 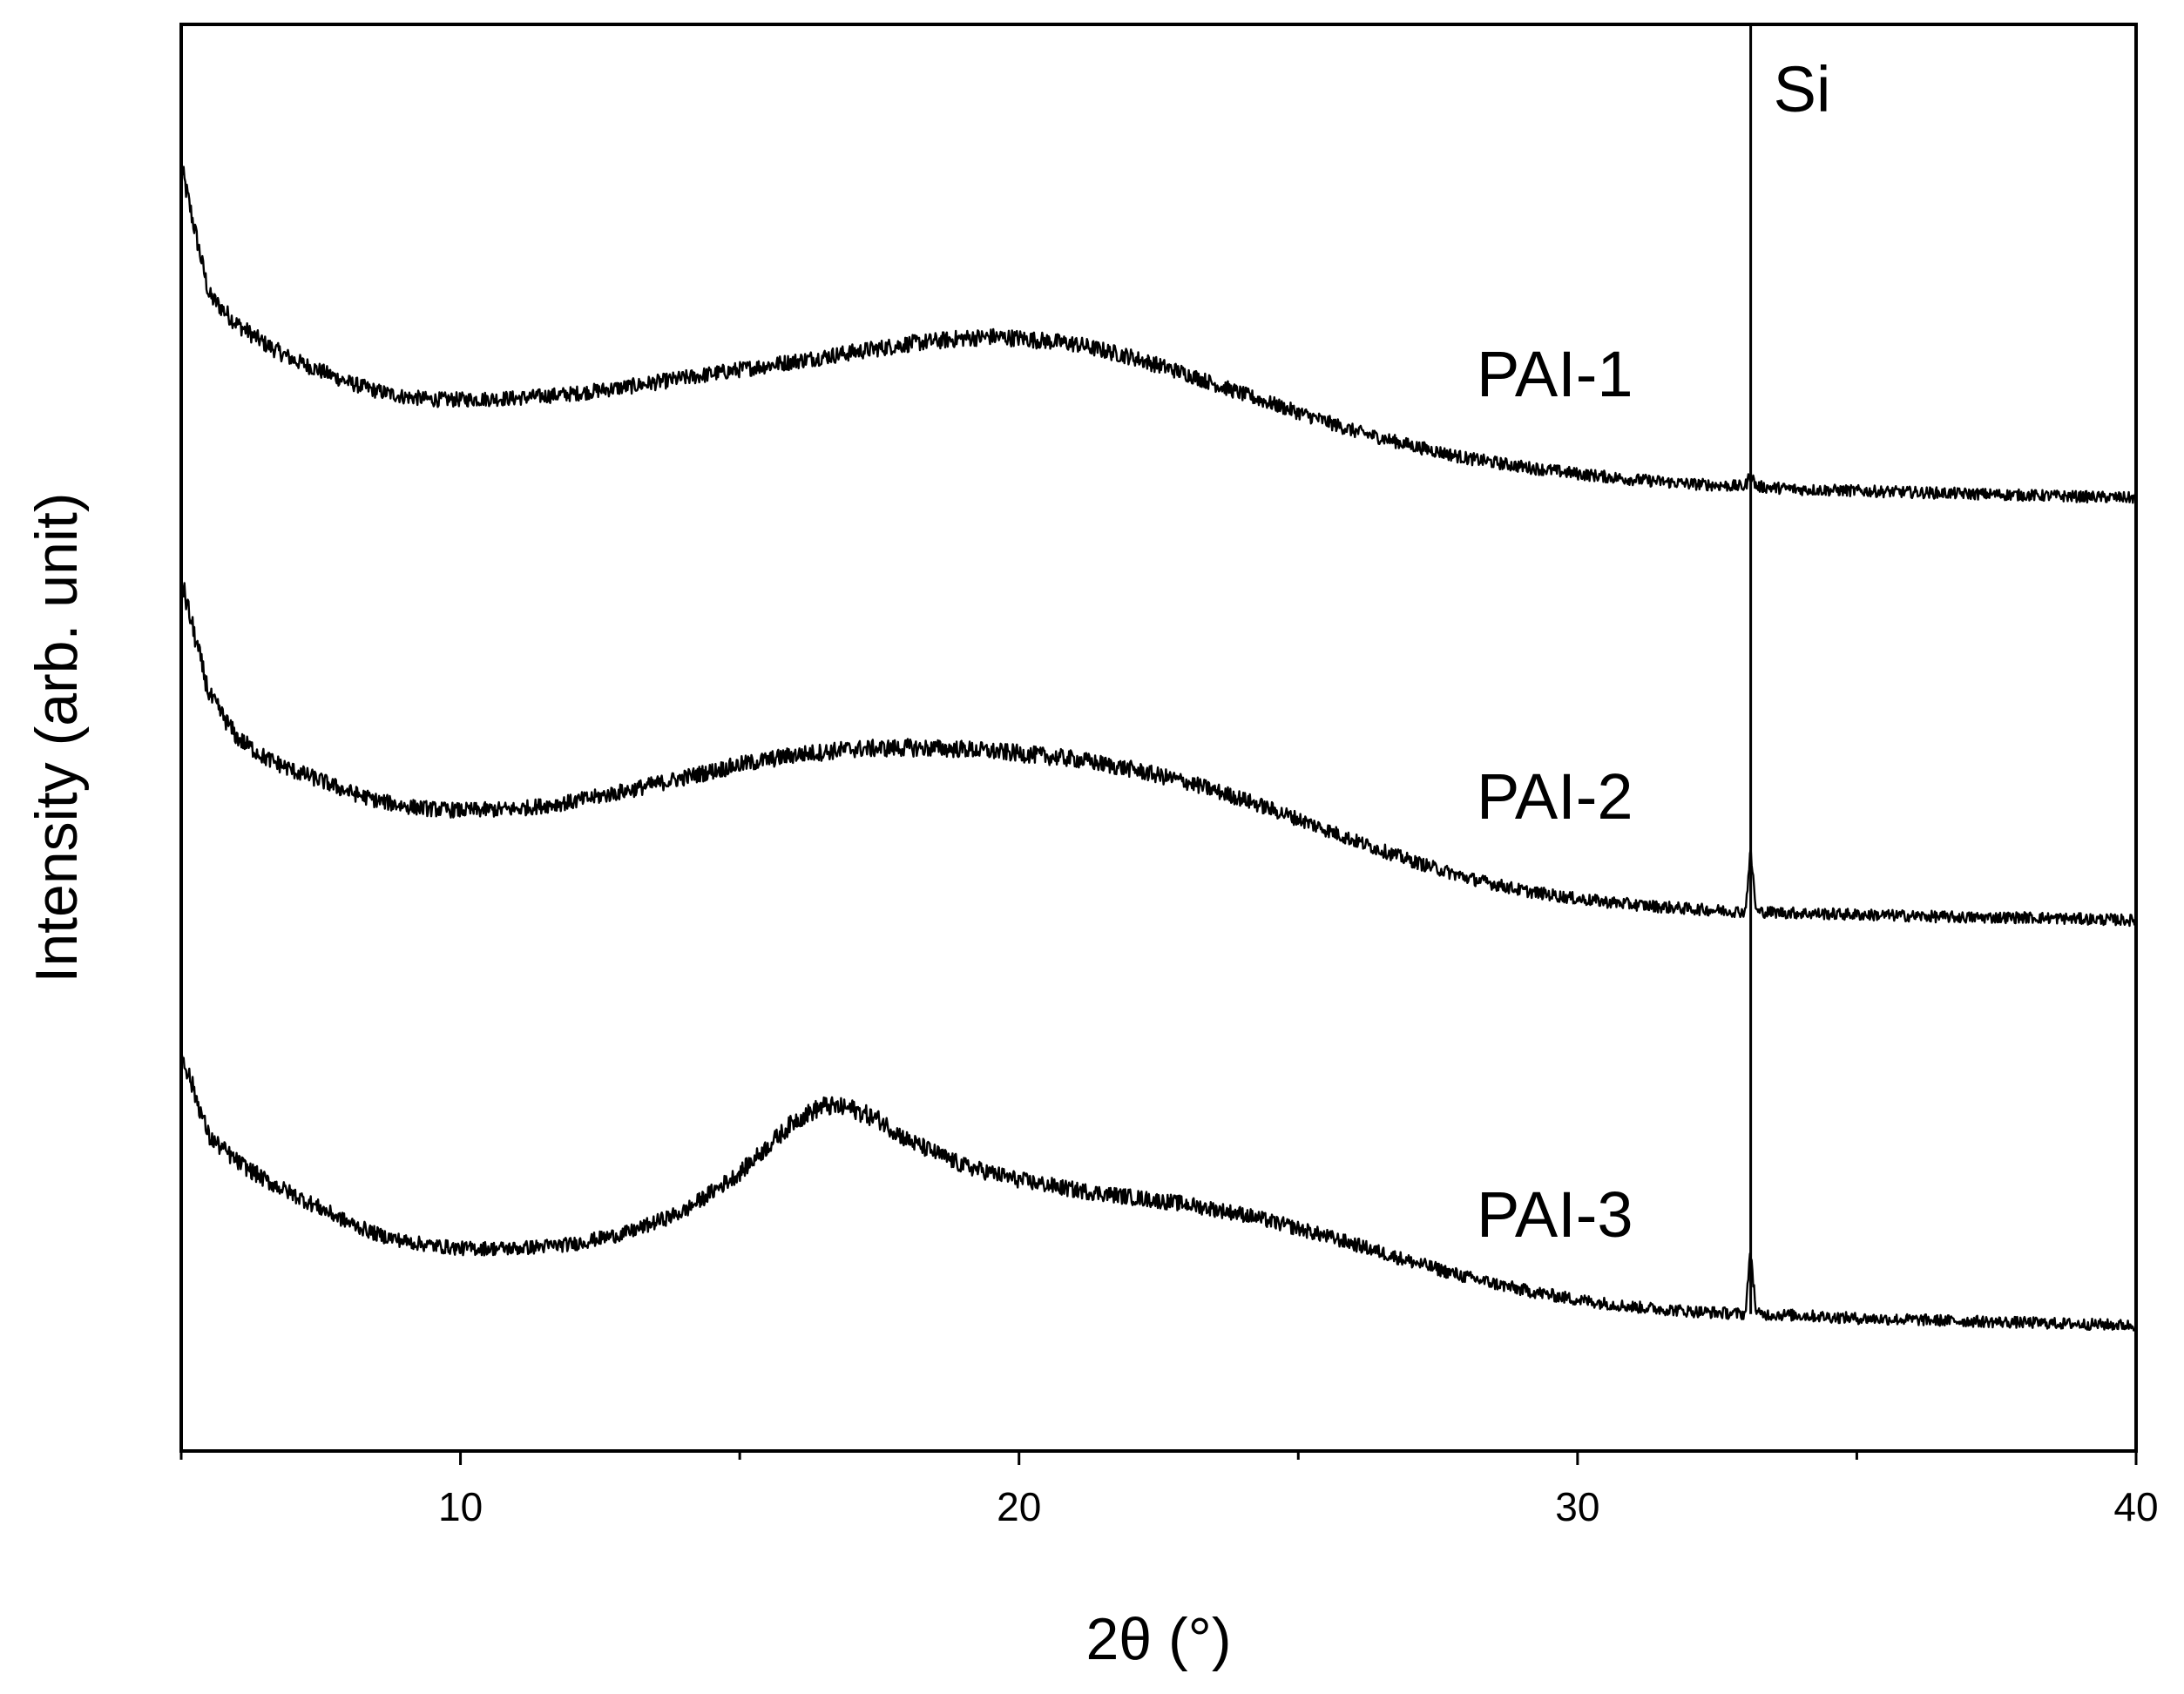 What do you see at coordinates (57, 737) in the screenshot?
I see `y-axis-title: Intensity (arb. unit)` at bounding box center [57, 737].